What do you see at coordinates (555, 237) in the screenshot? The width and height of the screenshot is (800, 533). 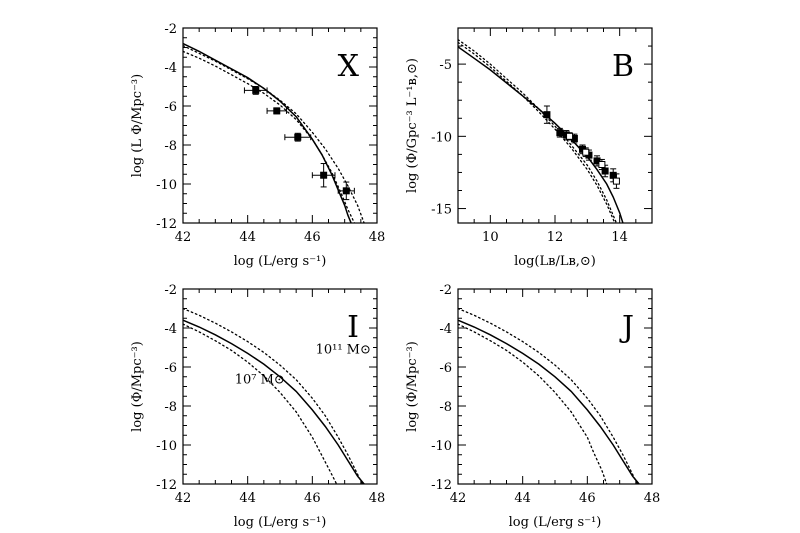 I see `x-tick-label: 12` at bounding box center [555, 237].